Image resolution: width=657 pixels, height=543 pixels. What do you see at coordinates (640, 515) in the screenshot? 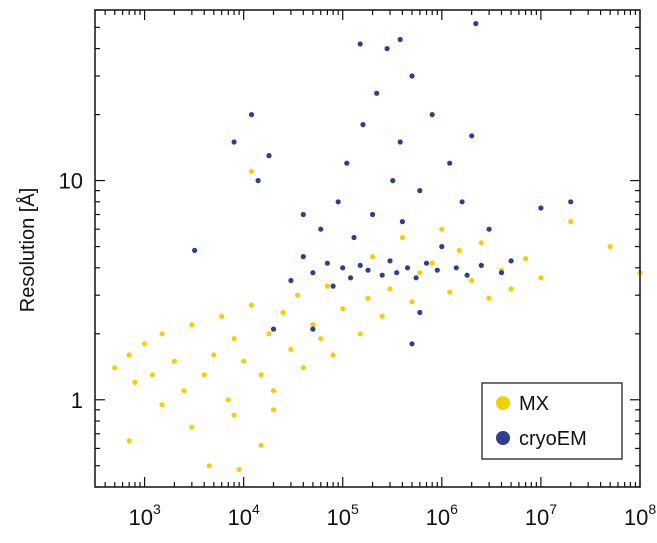
I see `x-tick-label: 10⁸` at bounding box center [640, 515].